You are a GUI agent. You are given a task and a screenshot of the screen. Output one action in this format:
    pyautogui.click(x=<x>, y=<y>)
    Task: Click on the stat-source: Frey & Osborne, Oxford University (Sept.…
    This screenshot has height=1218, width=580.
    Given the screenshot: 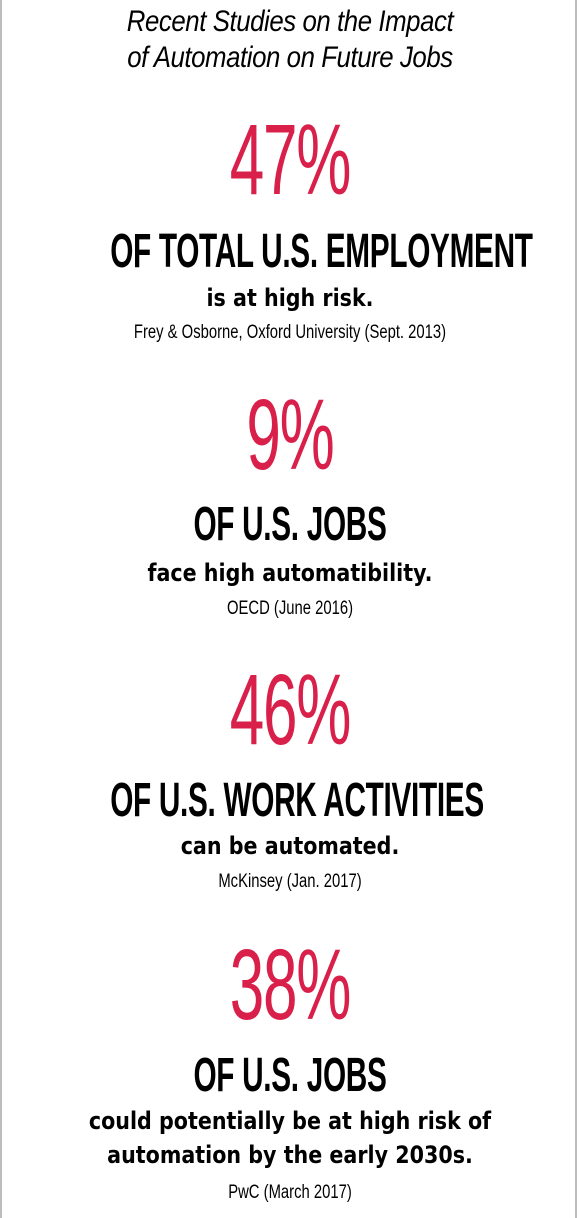 What is the action you would take?
    pyautogui.click(x=290, y=332)
    